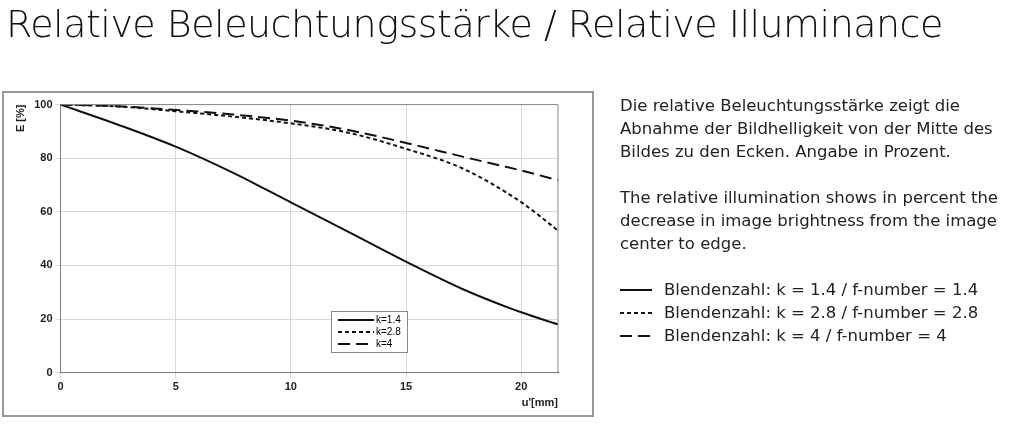 This screenshot has height=445, width=1024. Describe the element at coordinates (49, 371) in the screenshot. I see `y-tick-label: 0` at that location.